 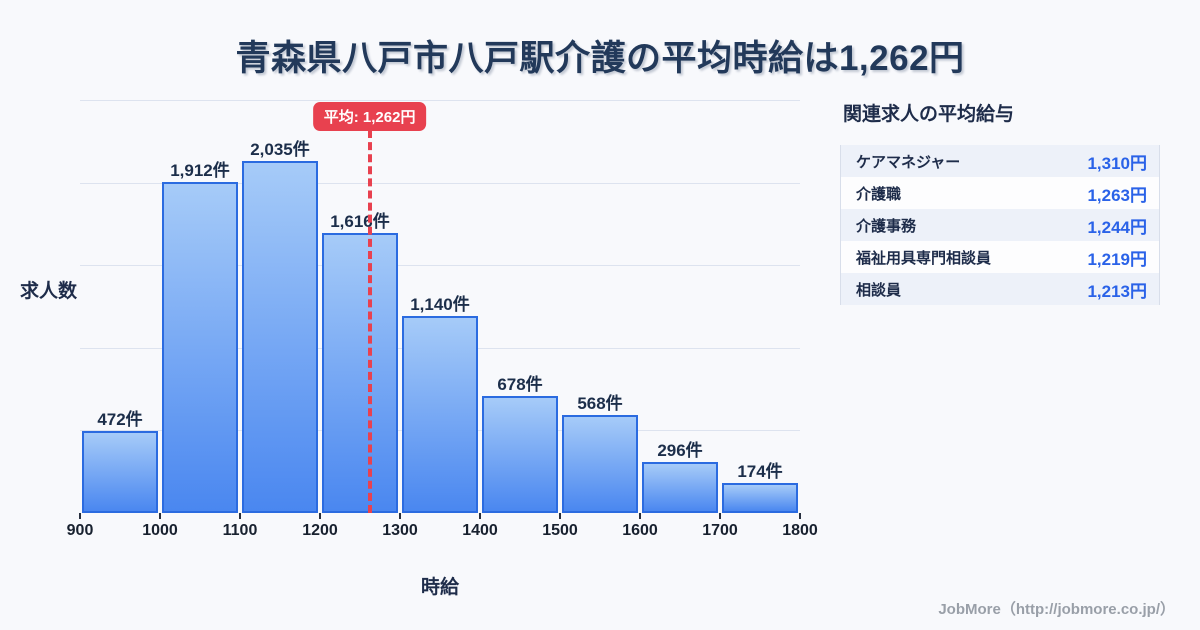 What do you see at coordinates (440, 304) in the screenshot?
I see `bar-value-label: 1,140件` at bounding box center [440, 304].